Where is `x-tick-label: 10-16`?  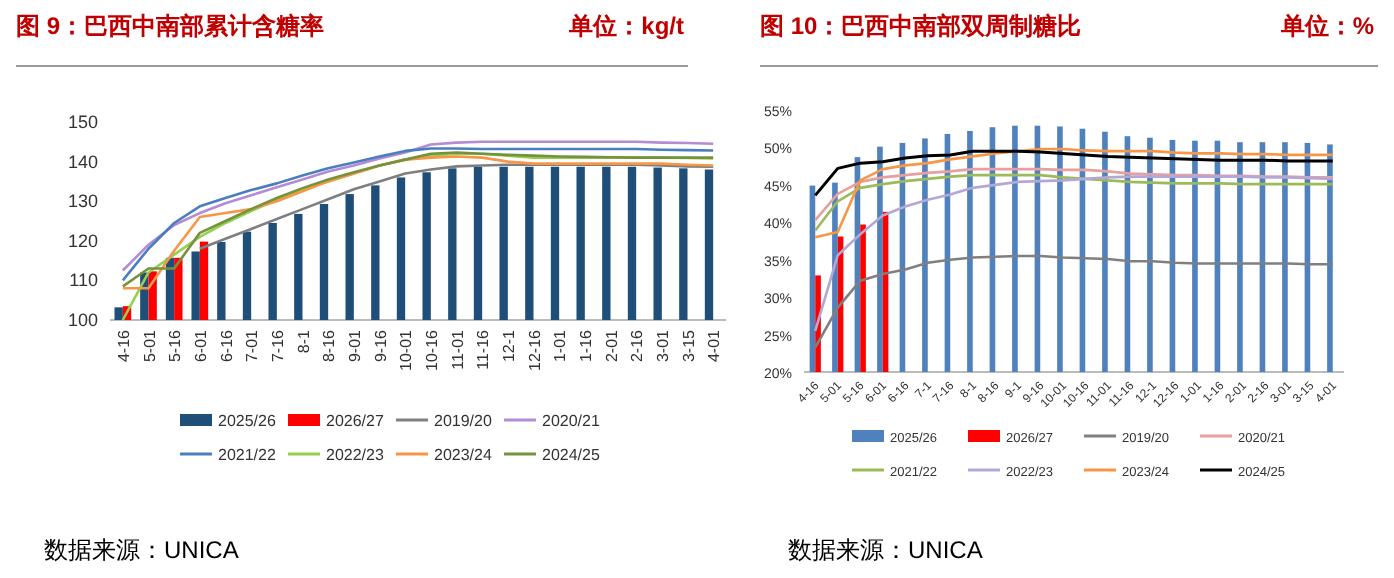
x-tick-label: 10-16 is located at coordinates (431, 349).